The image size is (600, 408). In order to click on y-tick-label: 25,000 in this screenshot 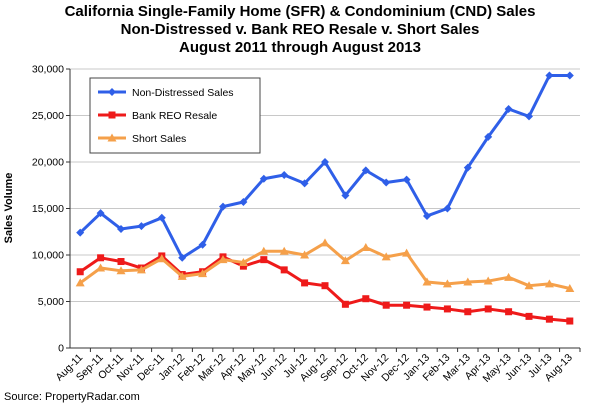, I will do `click(48, 116)`.